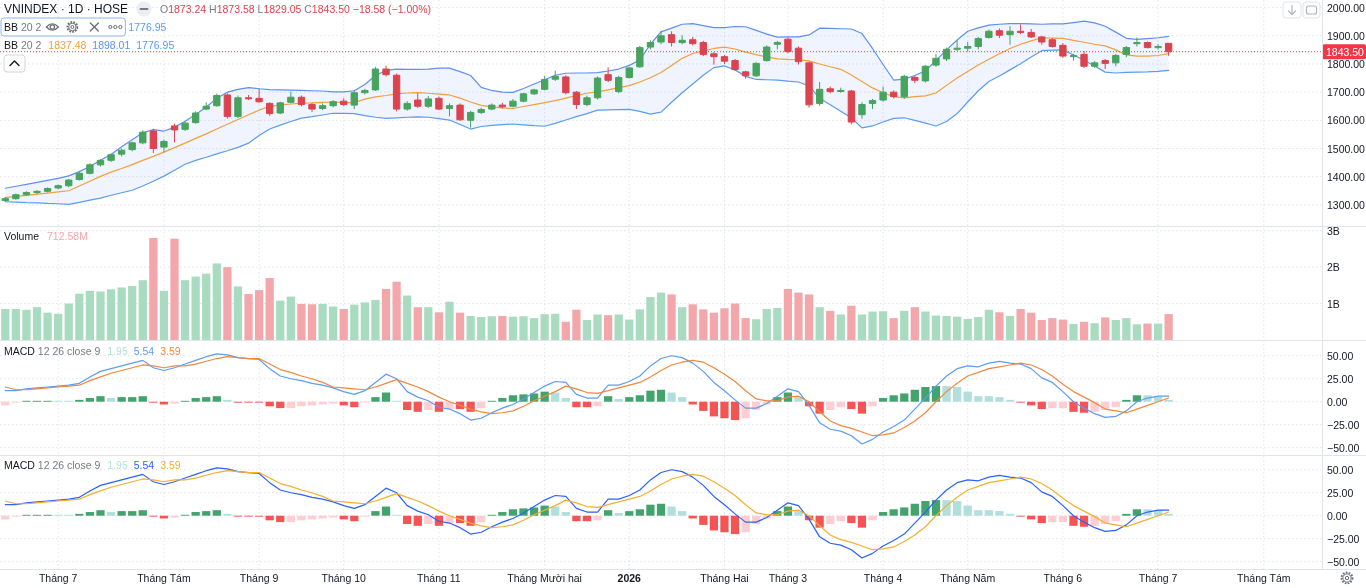 The width and height of the screenshot is (1366, 588). What do you see at coordinates (155, 45) in the screenshot?
I see `annotation: 1776.95` at bounding box center [155, 45].